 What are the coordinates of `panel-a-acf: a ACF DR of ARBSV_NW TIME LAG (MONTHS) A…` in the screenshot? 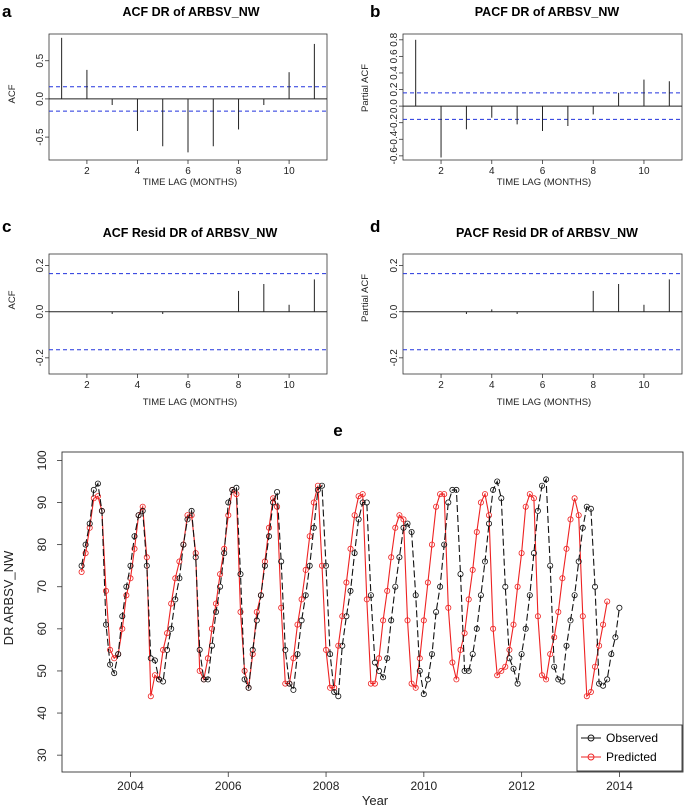 It's located at (165, 95).